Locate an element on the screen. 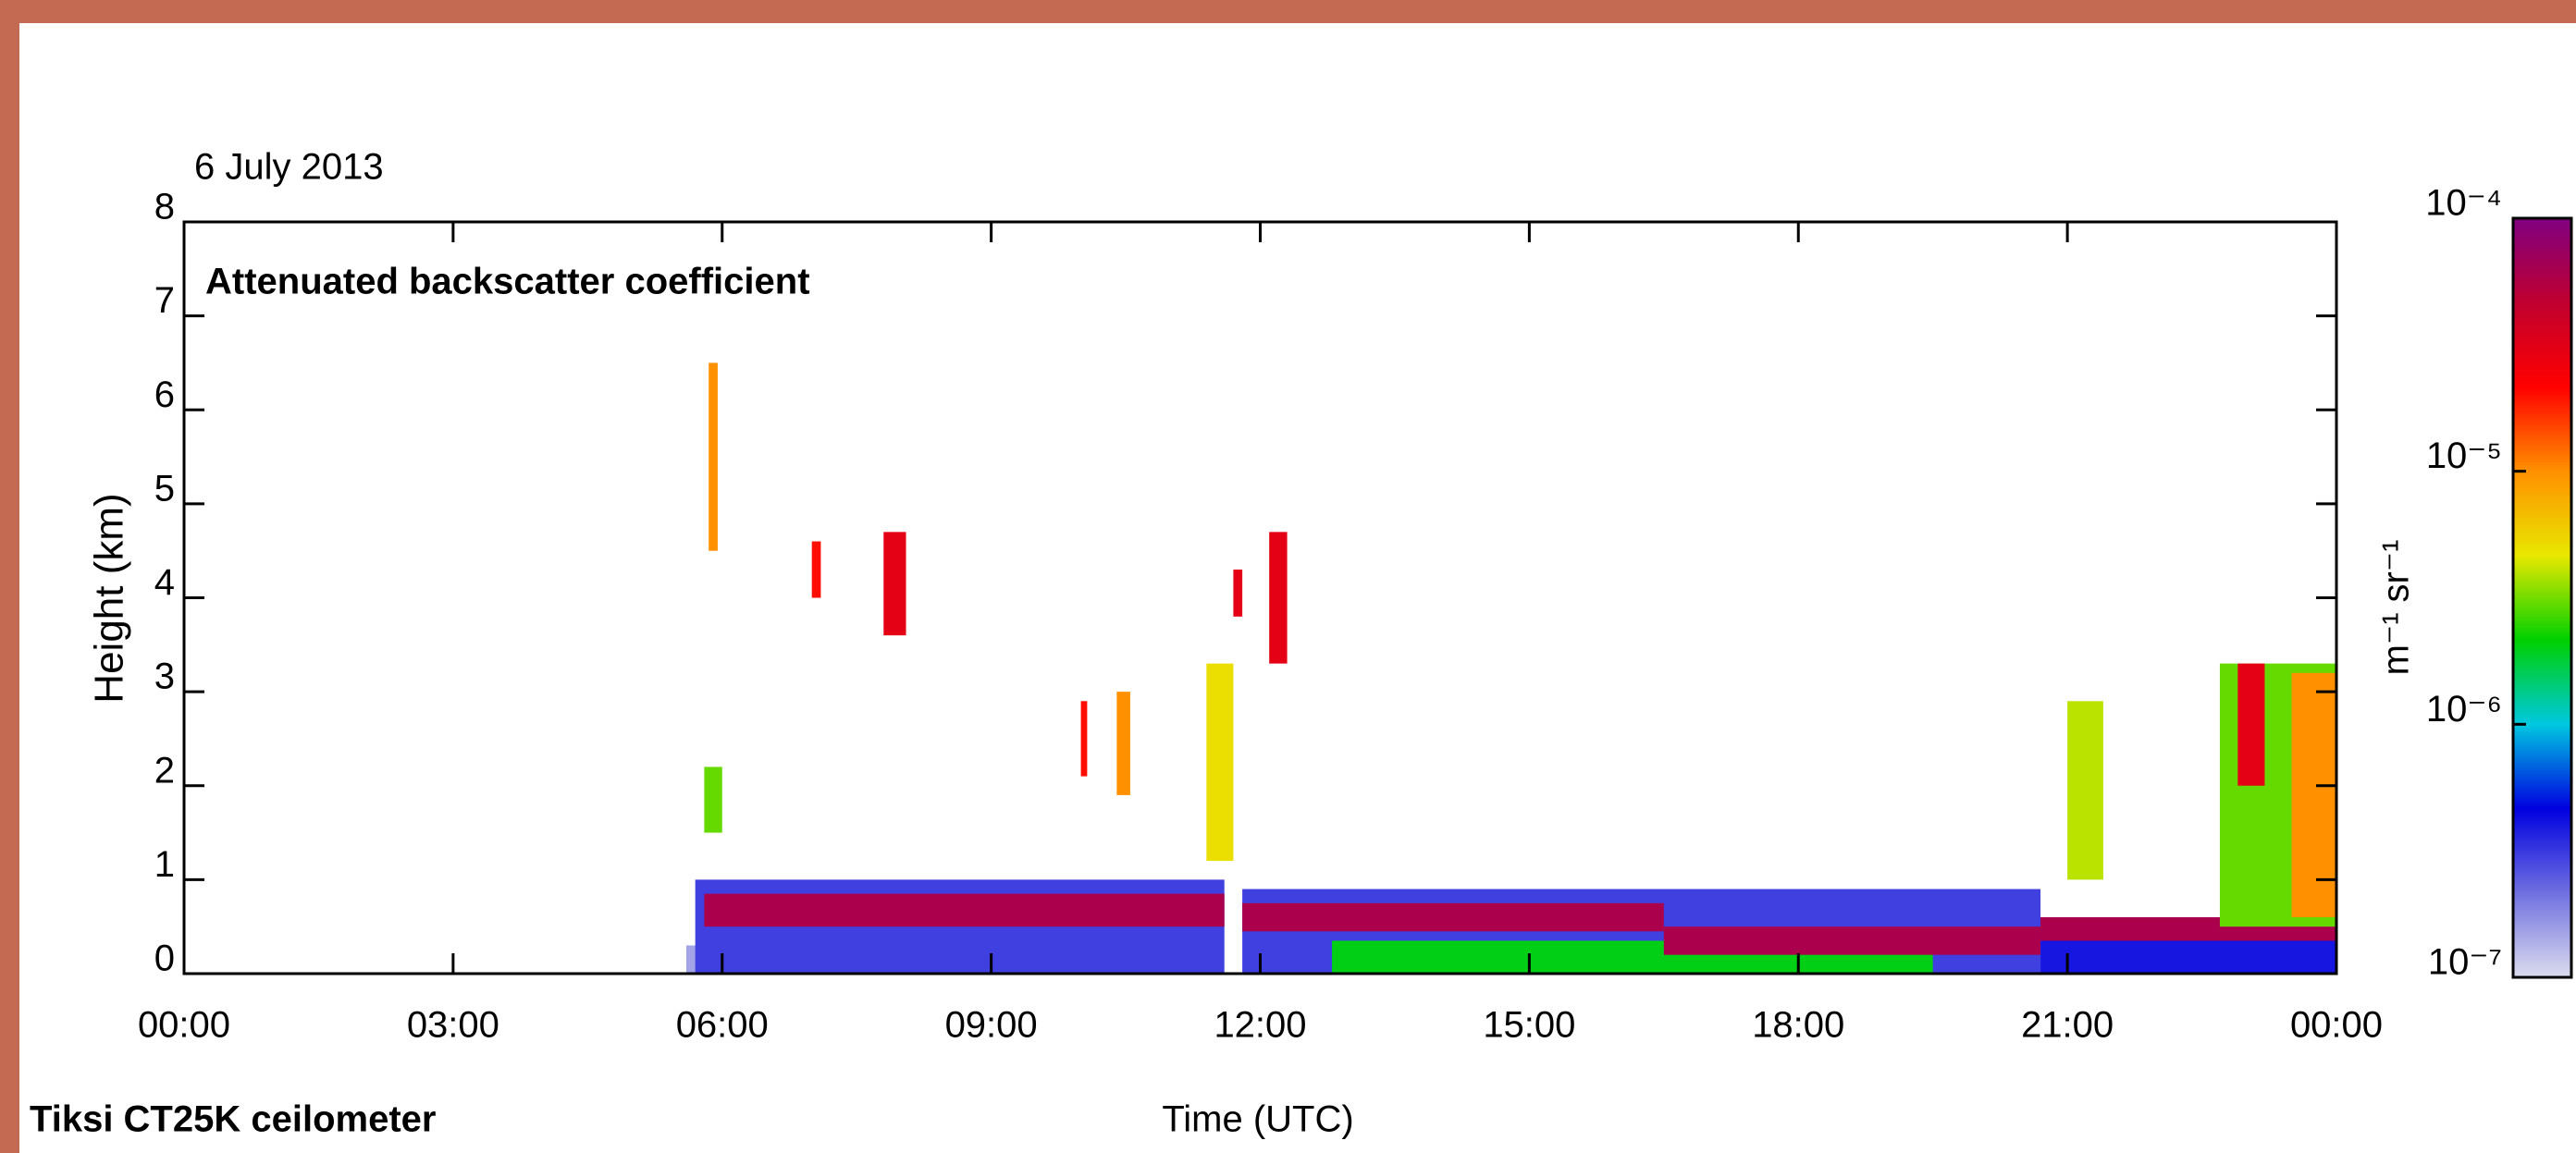  colorbar is located at coordinates (2542, 597).